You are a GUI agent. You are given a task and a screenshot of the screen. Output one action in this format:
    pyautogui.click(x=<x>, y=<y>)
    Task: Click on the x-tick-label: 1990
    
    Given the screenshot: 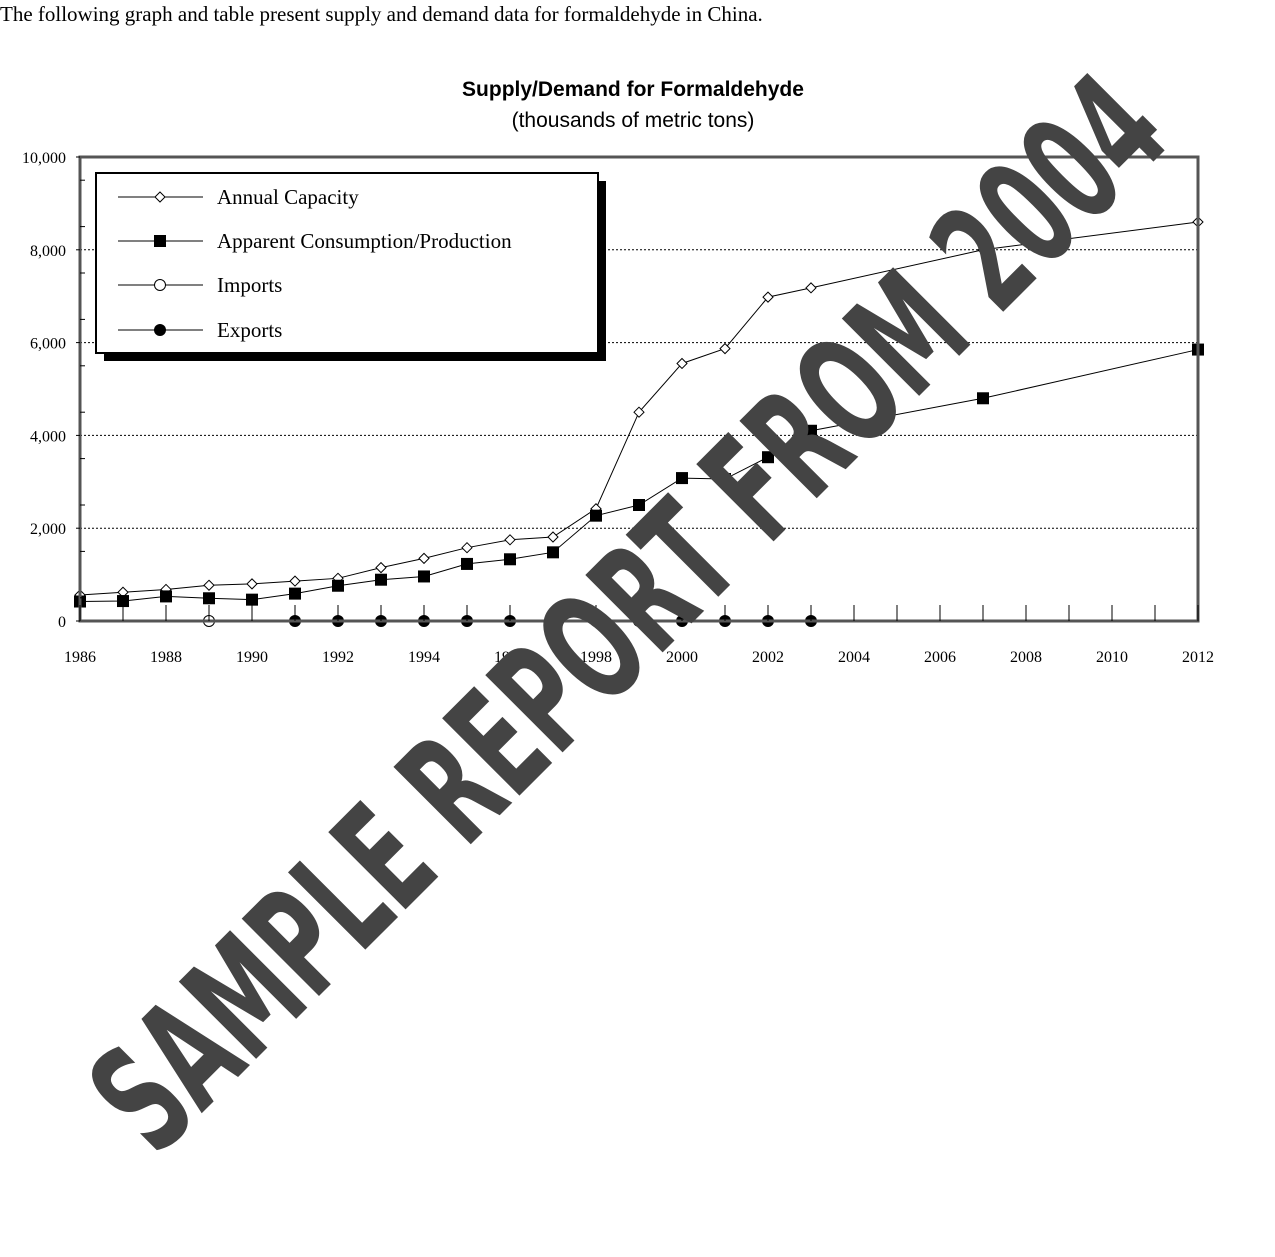 What is the action you would take?
    pyautogui.click(x=252, y=657)
    